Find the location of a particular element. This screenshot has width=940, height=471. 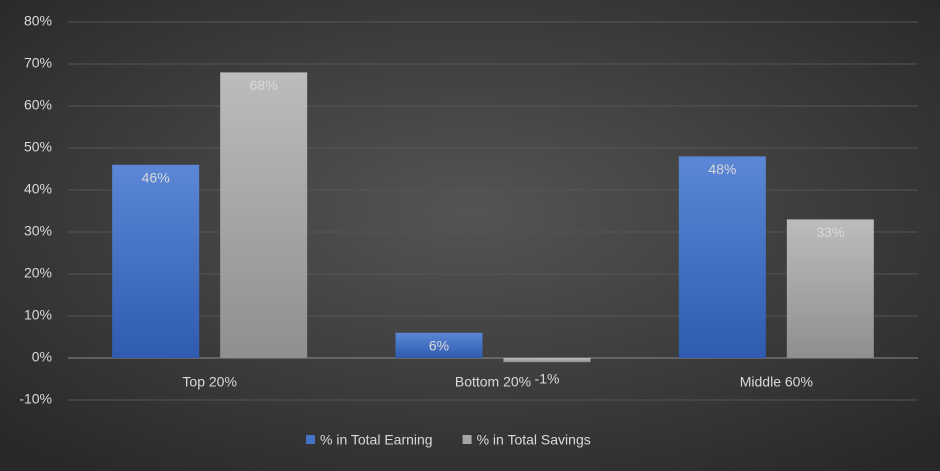

y-tick-label: 80% is located at coordinates (38, 21).